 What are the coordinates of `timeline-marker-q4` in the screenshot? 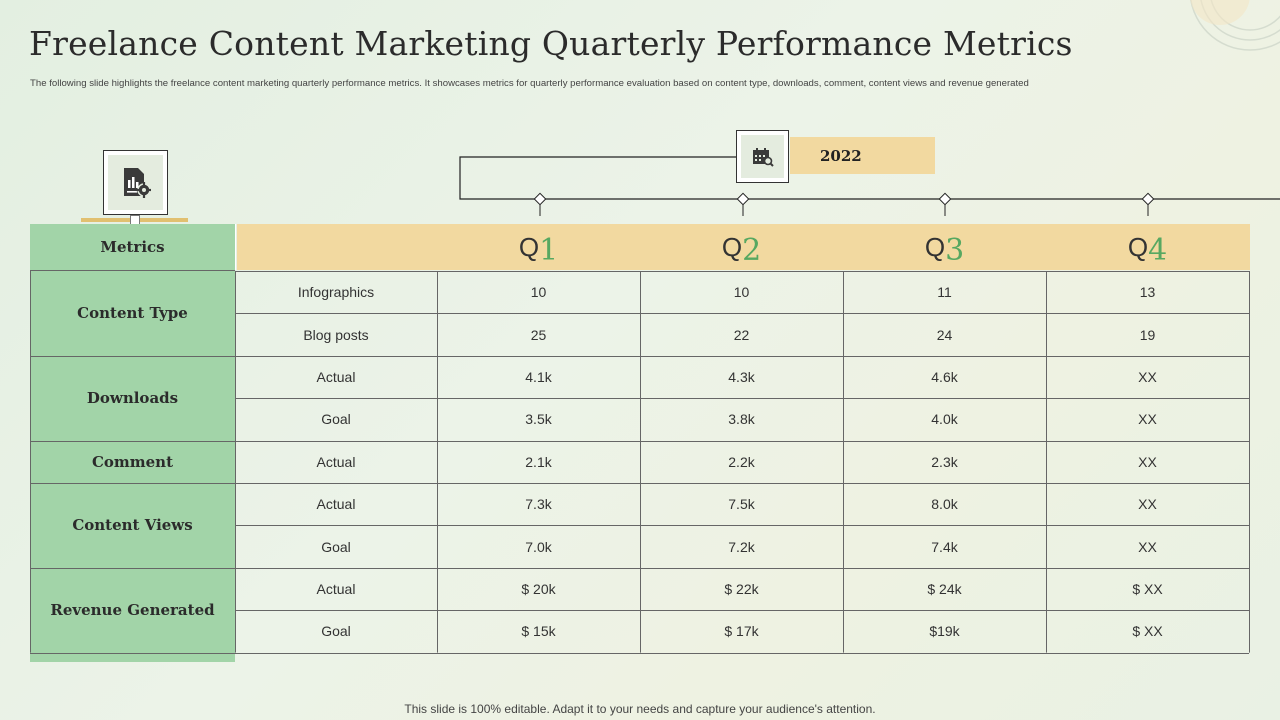 It's located at (1148, 204).